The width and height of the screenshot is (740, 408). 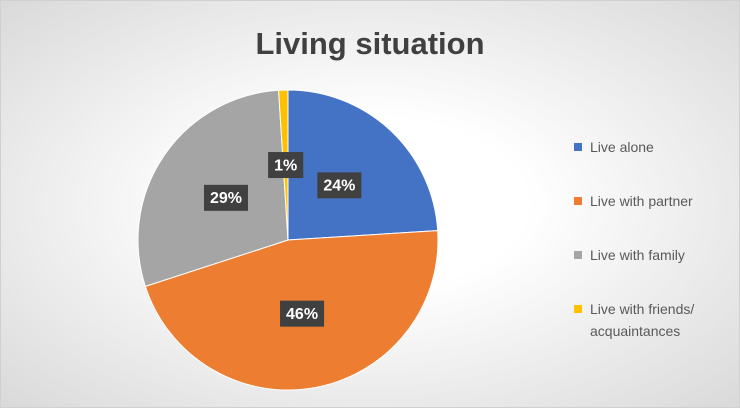 What do you see at coordinates (363, 165) in the screenshot?
I see `pie-slice` at bounding box center [363, 165].